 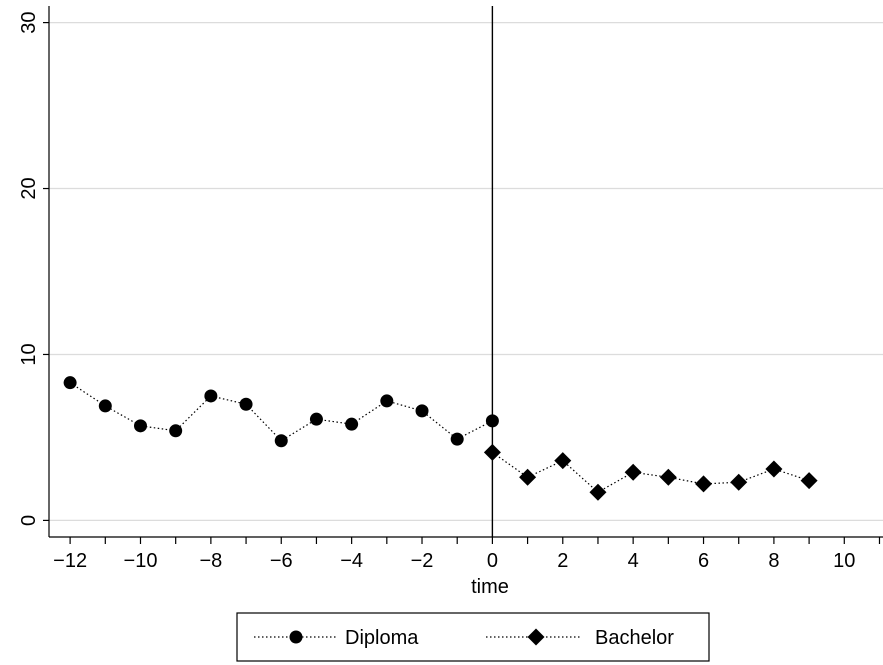 I want to click on x-tick-label: 2, so click(x=562, y=561).